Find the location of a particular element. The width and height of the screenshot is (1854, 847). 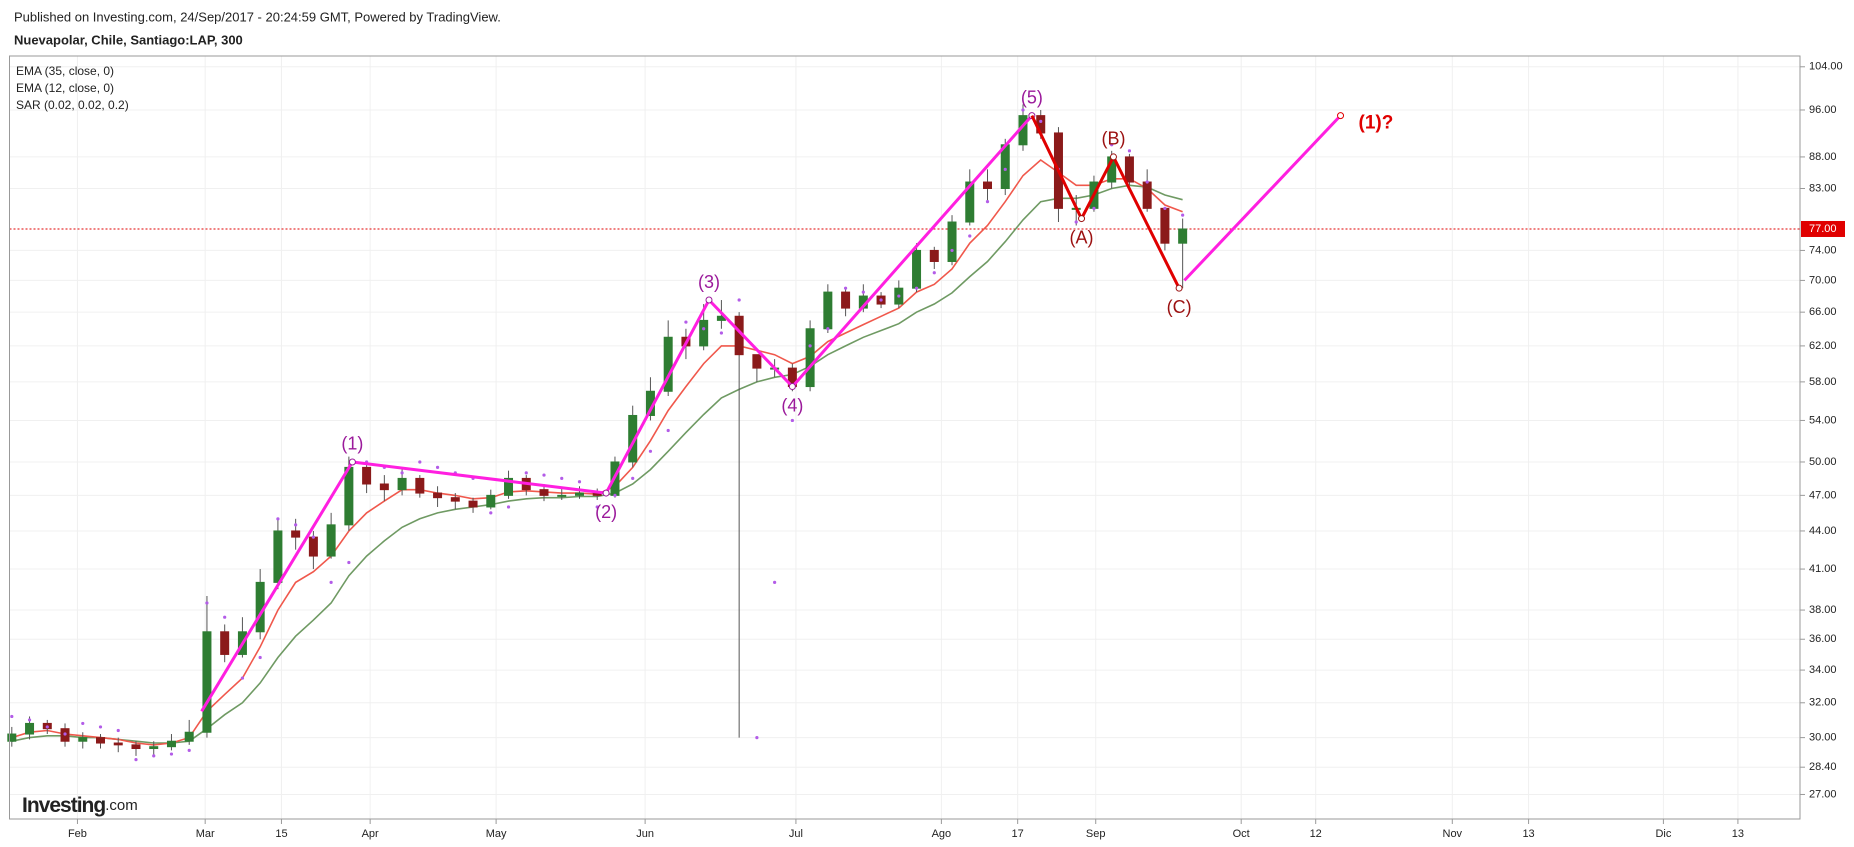

y-tick-label: 32.00 is located at coordinates (1823, 703).